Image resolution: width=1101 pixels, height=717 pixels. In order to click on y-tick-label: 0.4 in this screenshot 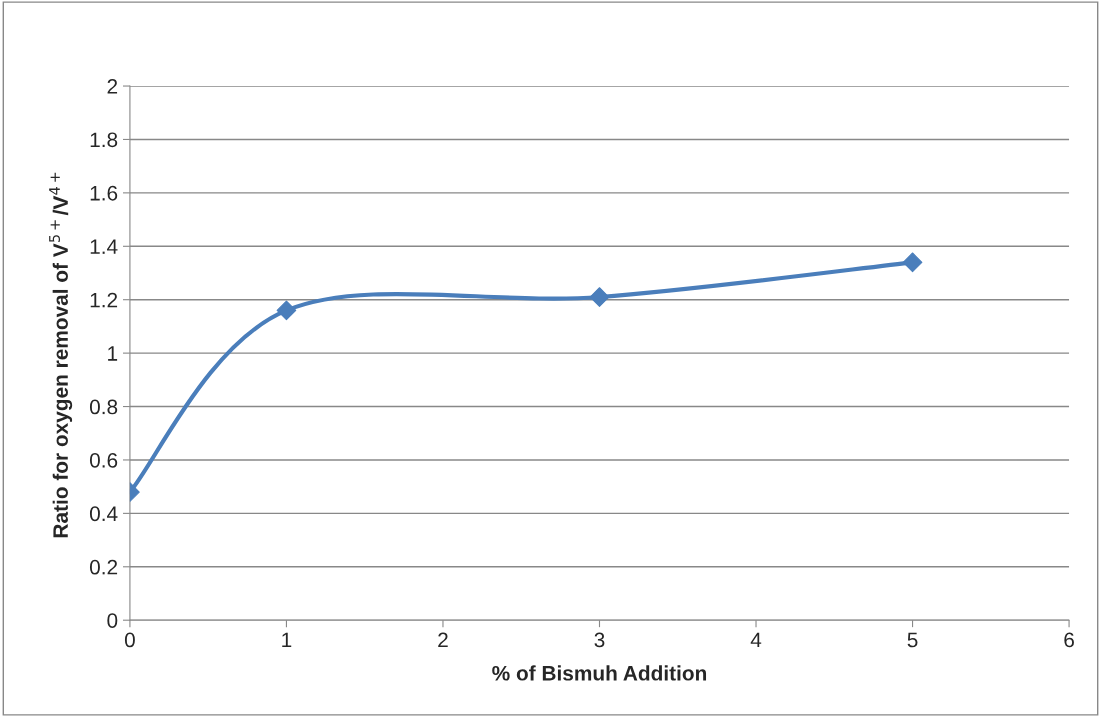, I will do `click(103, 514)`.